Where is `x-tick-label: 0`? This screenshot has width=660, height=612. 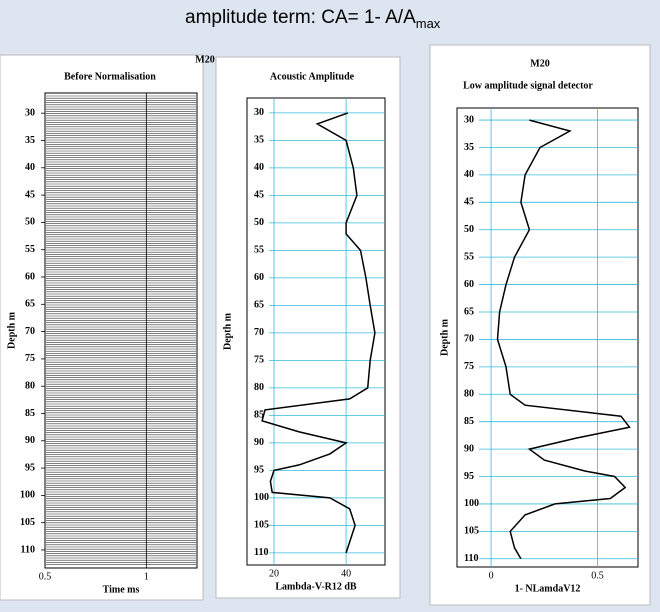
x-tick-label: 0 is located at coordinates (491, 575).